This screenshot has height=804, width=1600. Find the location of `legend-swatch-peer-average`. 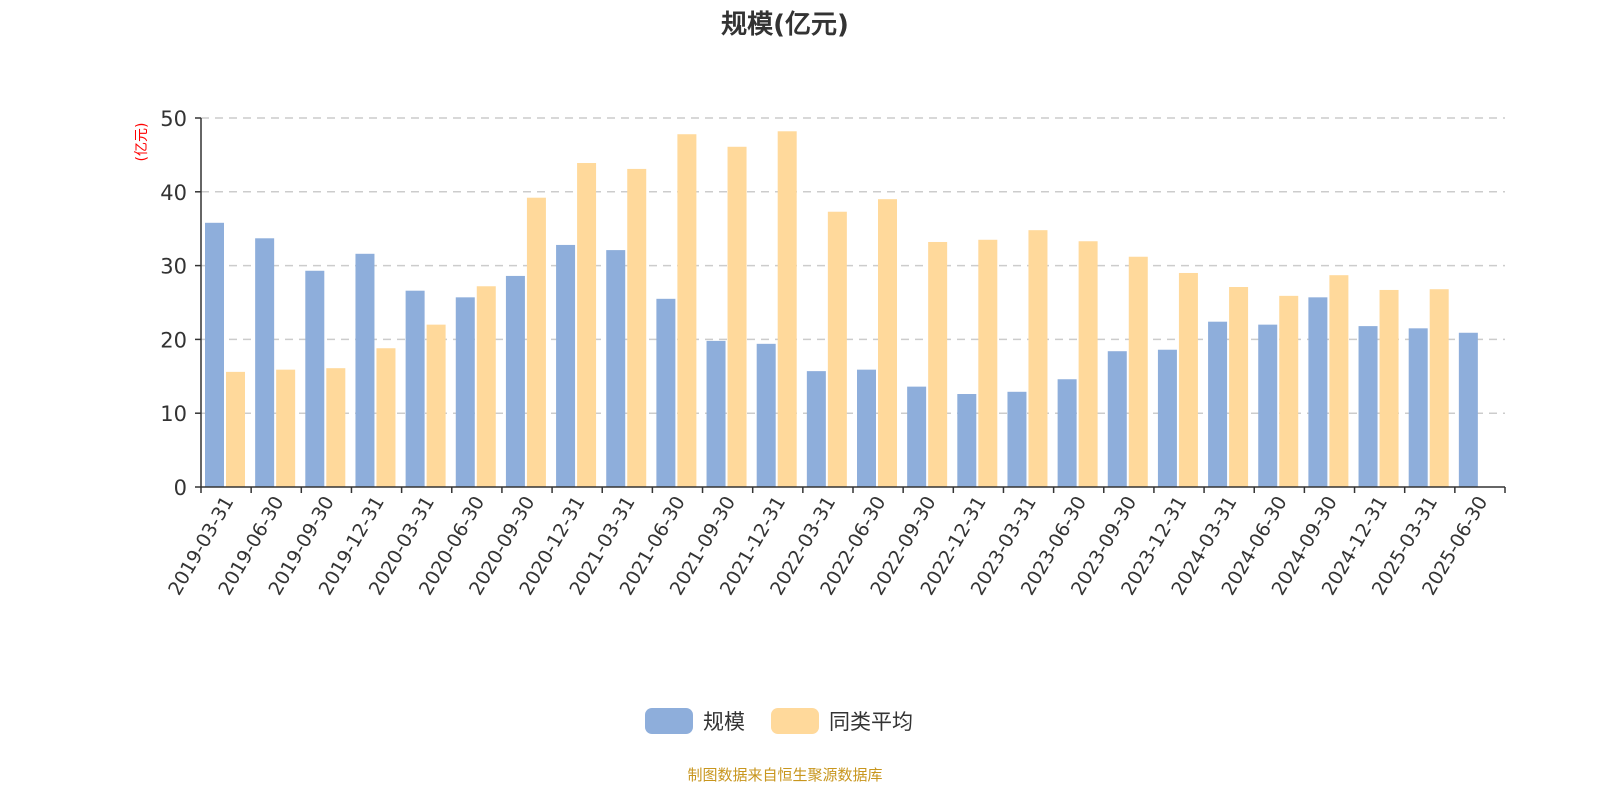

legend-swatch-peer-average is located at coordinates (795, 721).